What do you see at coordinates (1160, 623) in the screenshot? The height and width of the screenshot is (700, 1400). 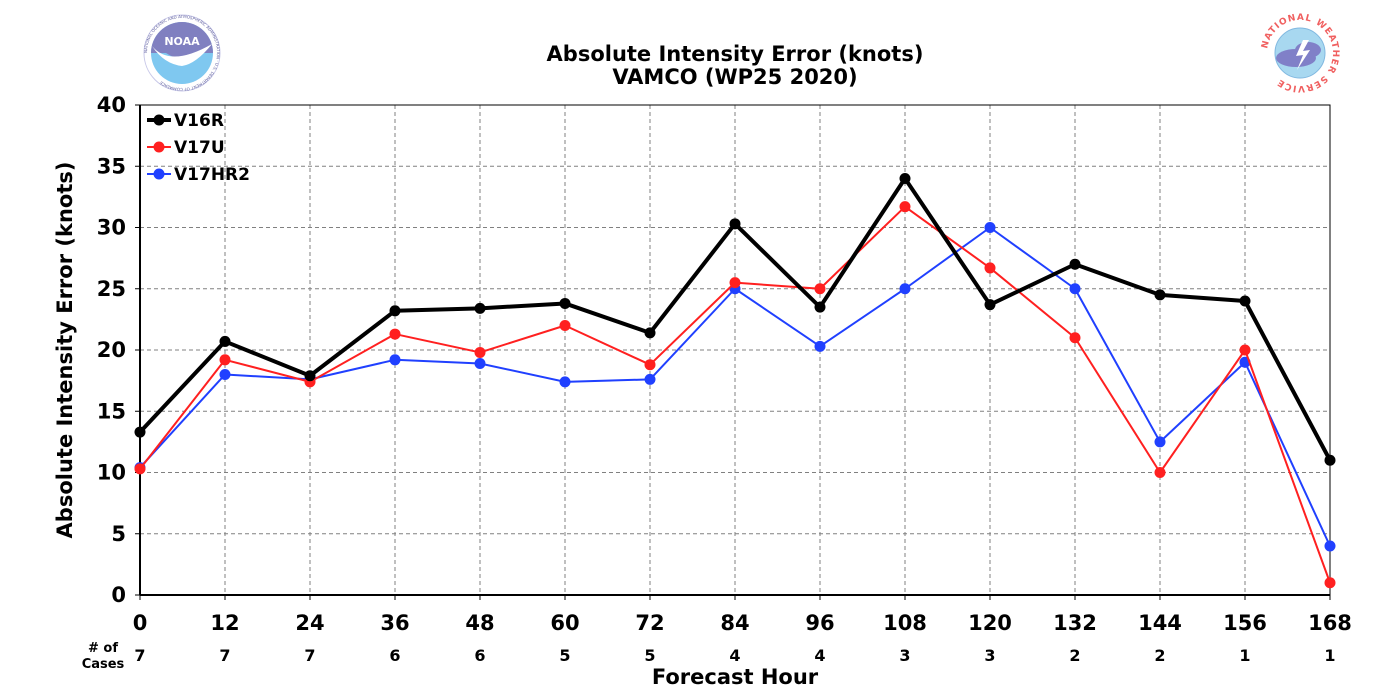 I see `x-tick-label: 144` at bounding box center [1160, 623].